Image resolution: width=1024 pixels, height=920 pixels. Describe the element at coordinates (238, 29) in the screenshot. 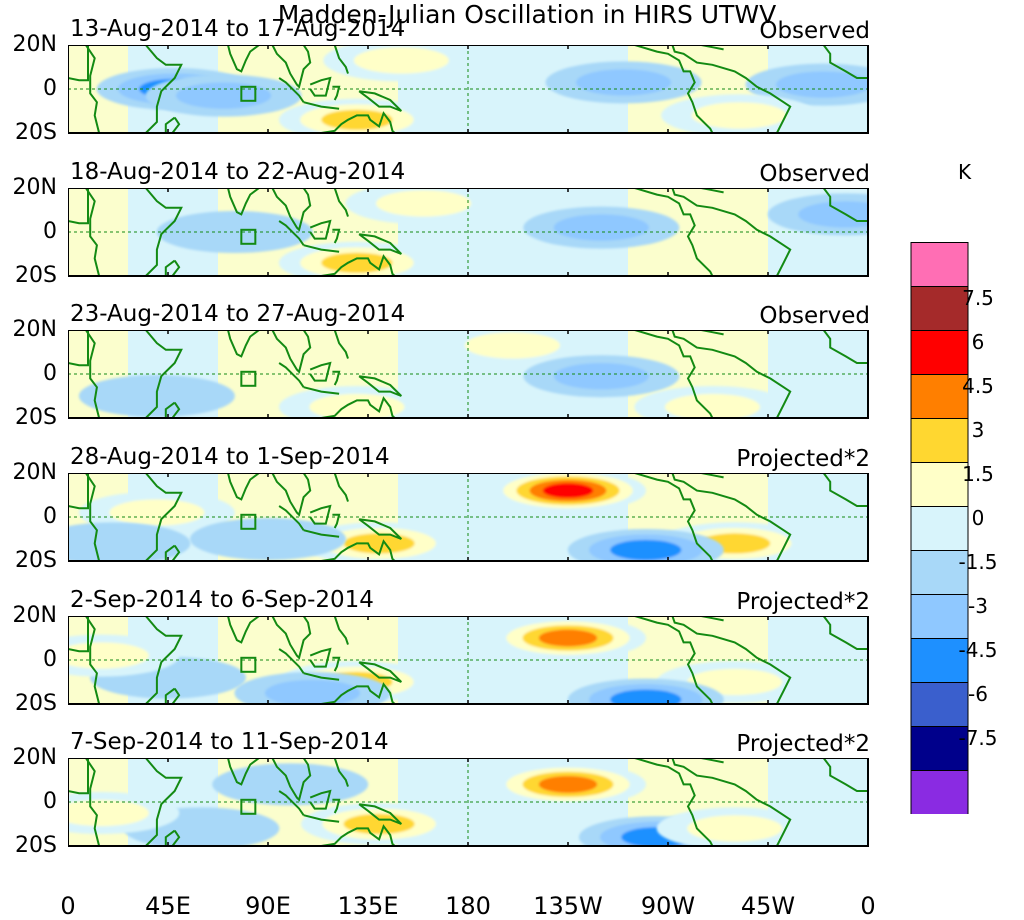

I see `panel-date-label: 13-Aug-2014 to 17-Aug-2014` at that location.